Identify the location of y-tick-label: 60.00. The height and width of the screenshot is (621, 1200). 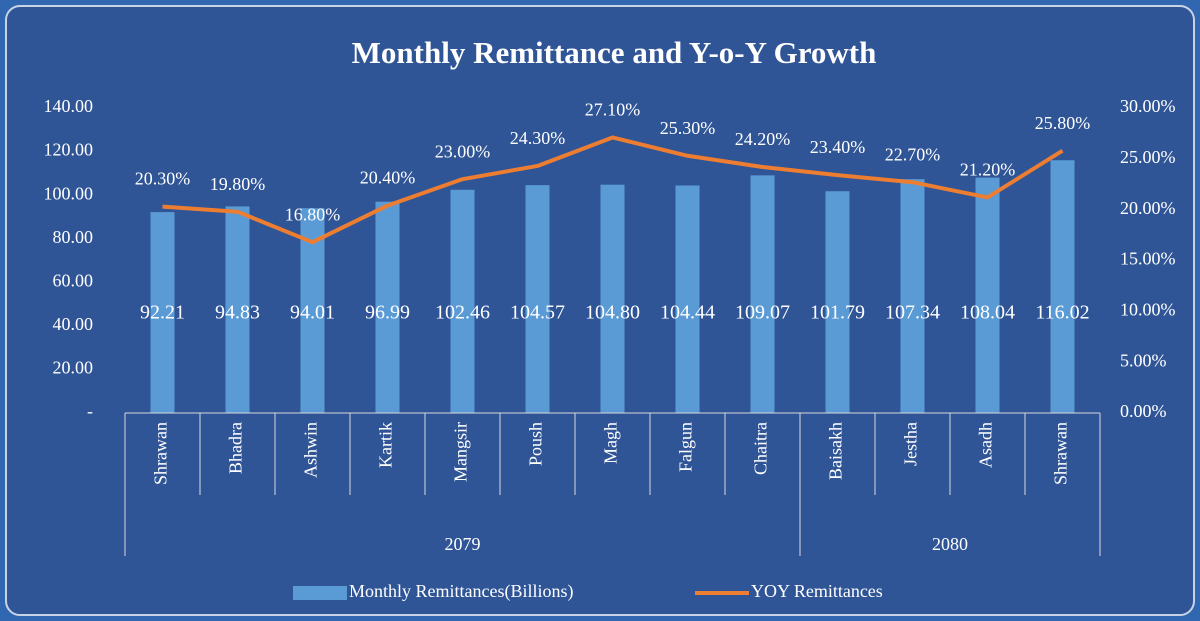
(73, 280).